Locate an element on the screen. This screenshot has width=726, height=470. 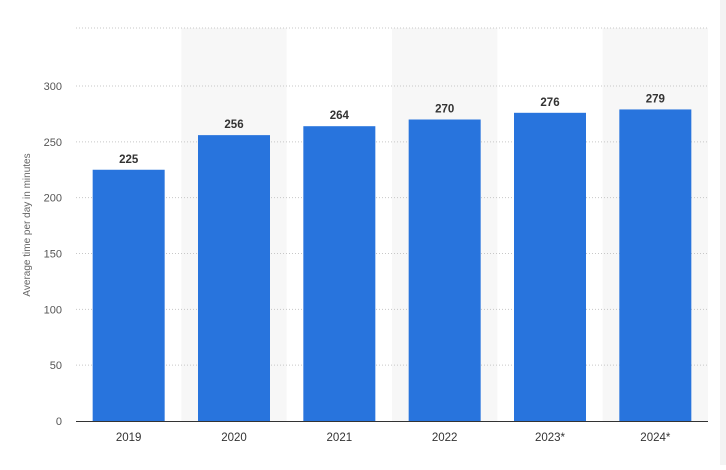
data-label: 279 is located at coordinates (655, 99).